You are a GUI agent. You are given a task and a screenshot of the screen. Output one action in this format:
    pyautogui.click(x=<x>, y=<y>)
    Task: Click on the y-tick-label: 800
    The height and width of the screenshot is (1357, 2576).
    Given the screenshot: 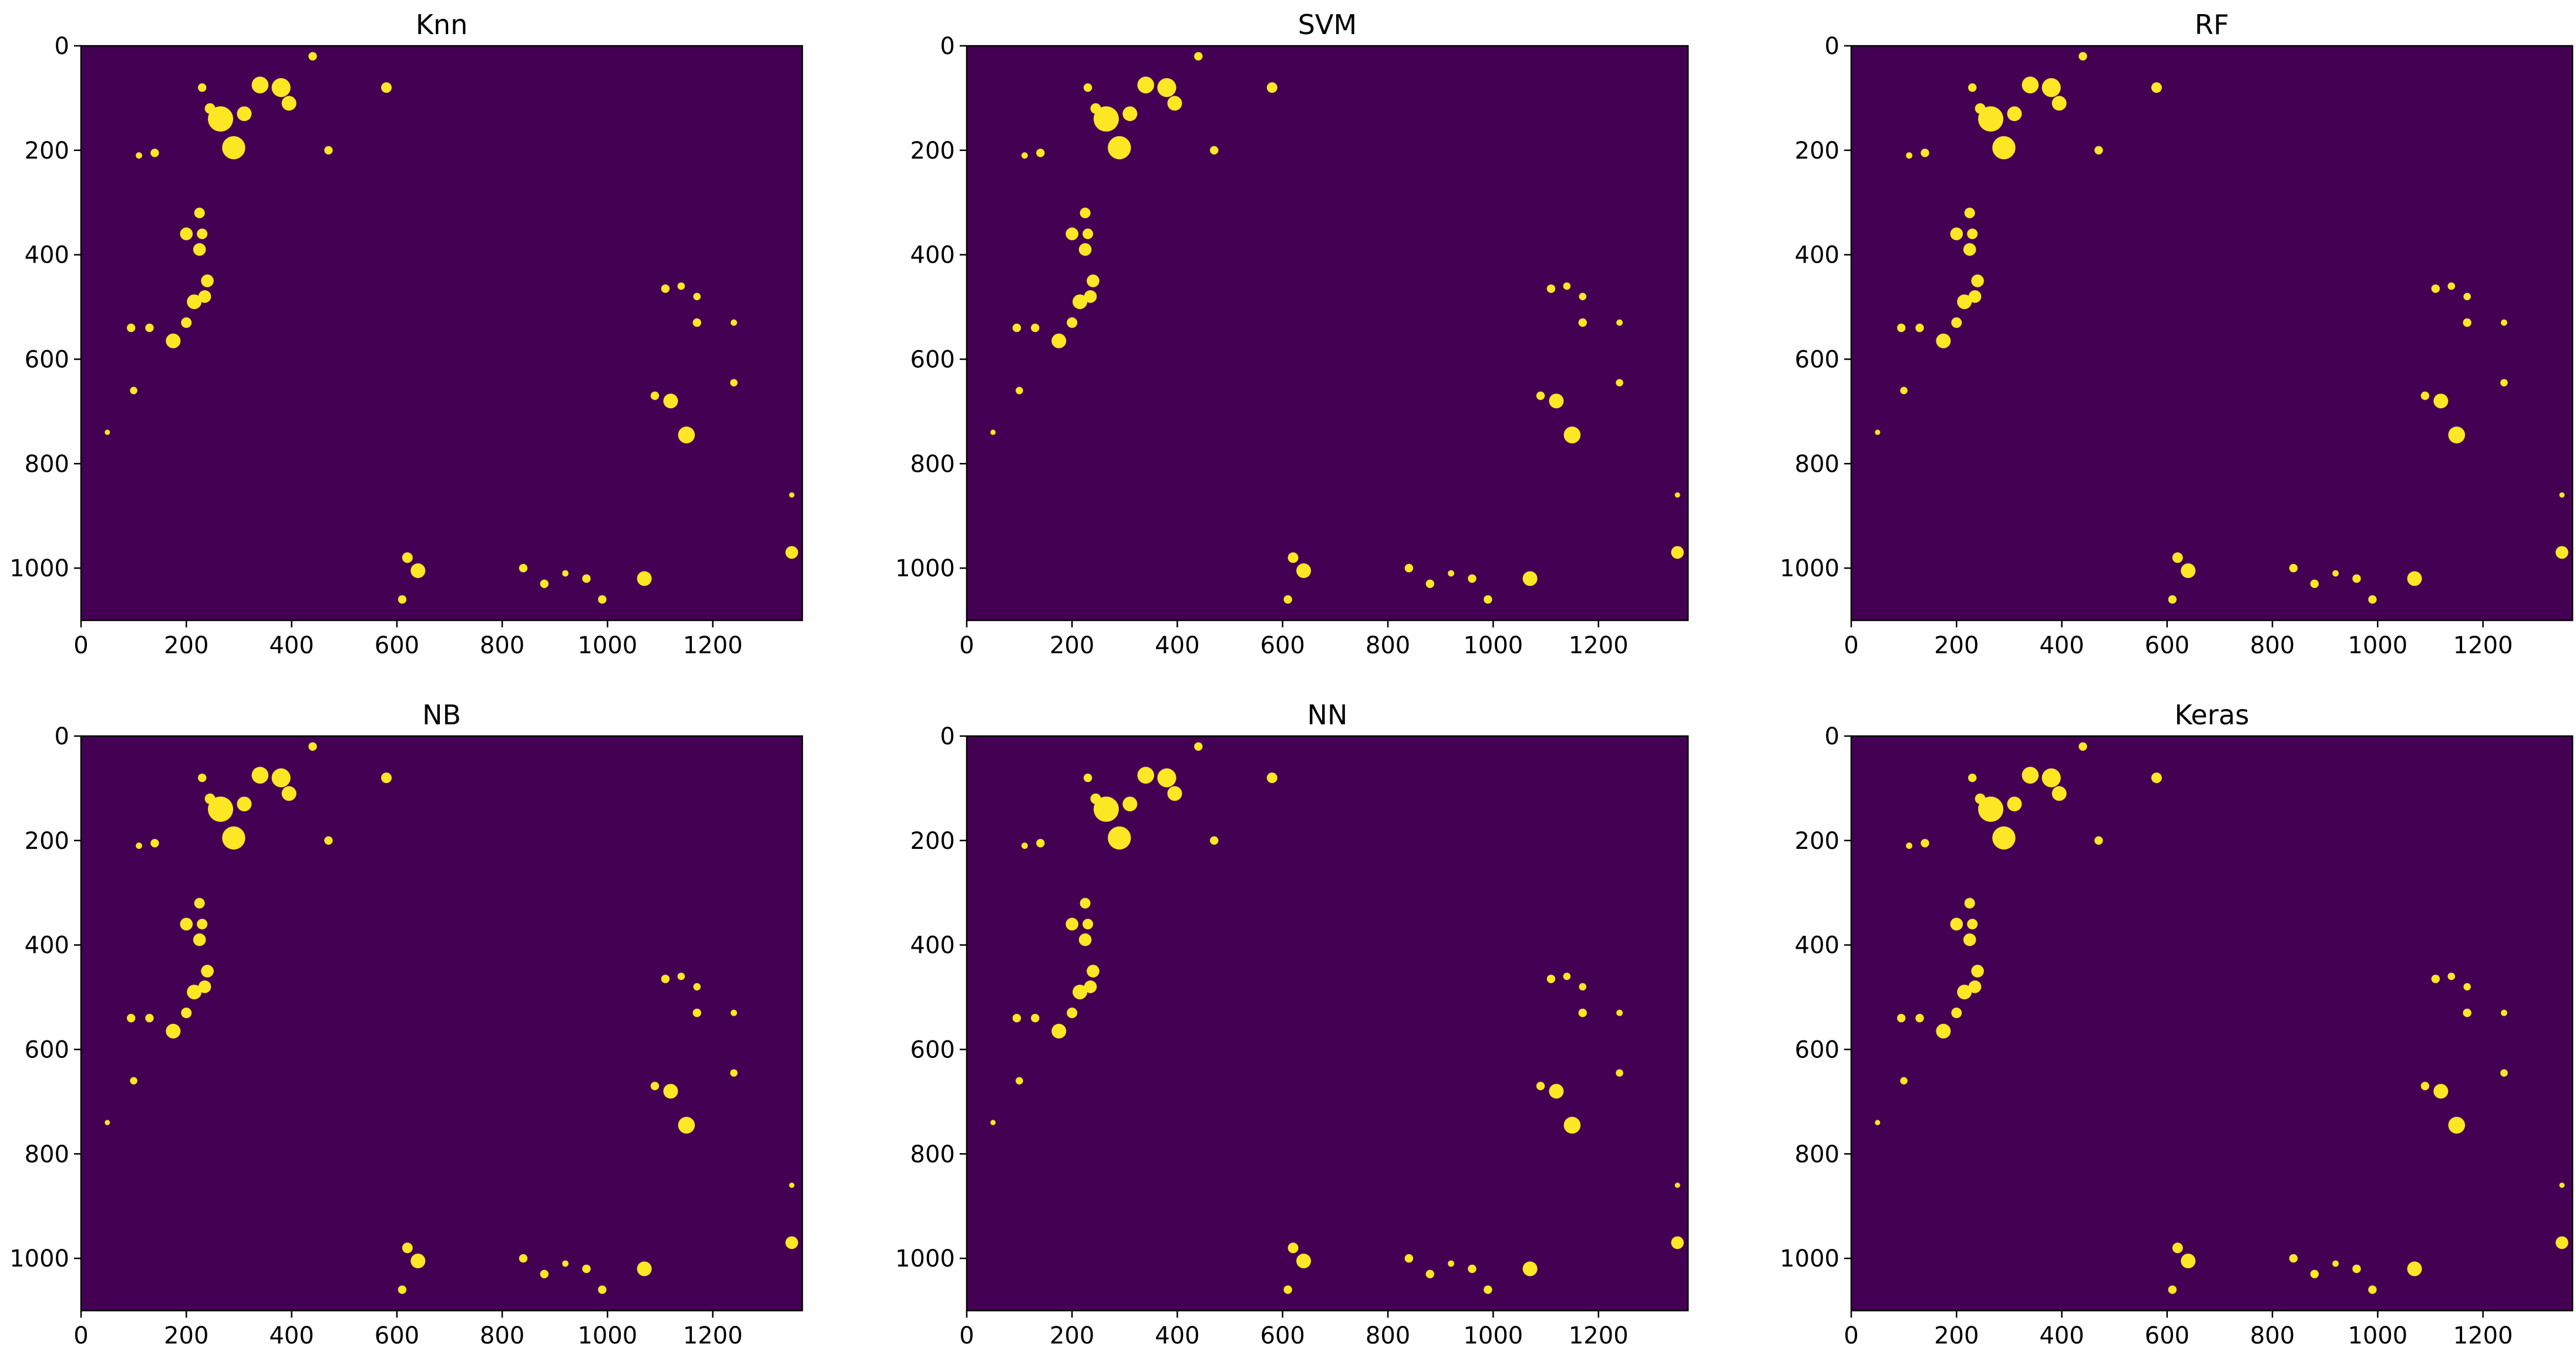 What is the action you would take?
    pyautogui.click(x=47, y=464)
    